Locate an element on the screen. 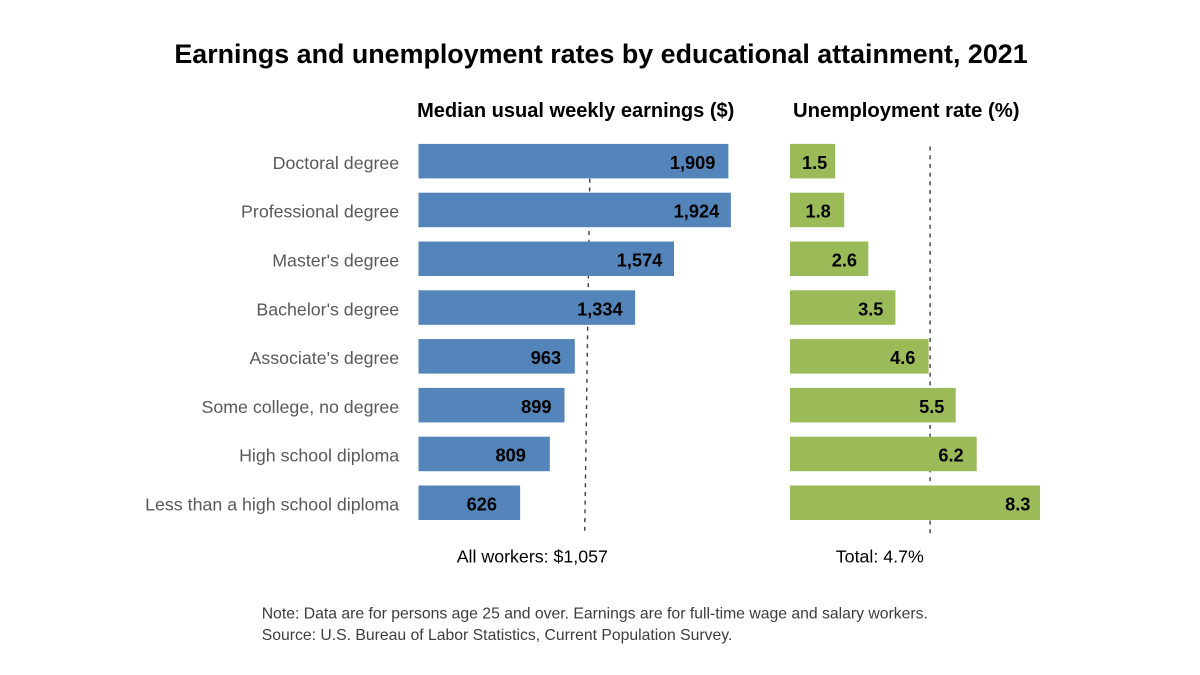  svg-text: 8.3 is located at coordinates (1017, 505).